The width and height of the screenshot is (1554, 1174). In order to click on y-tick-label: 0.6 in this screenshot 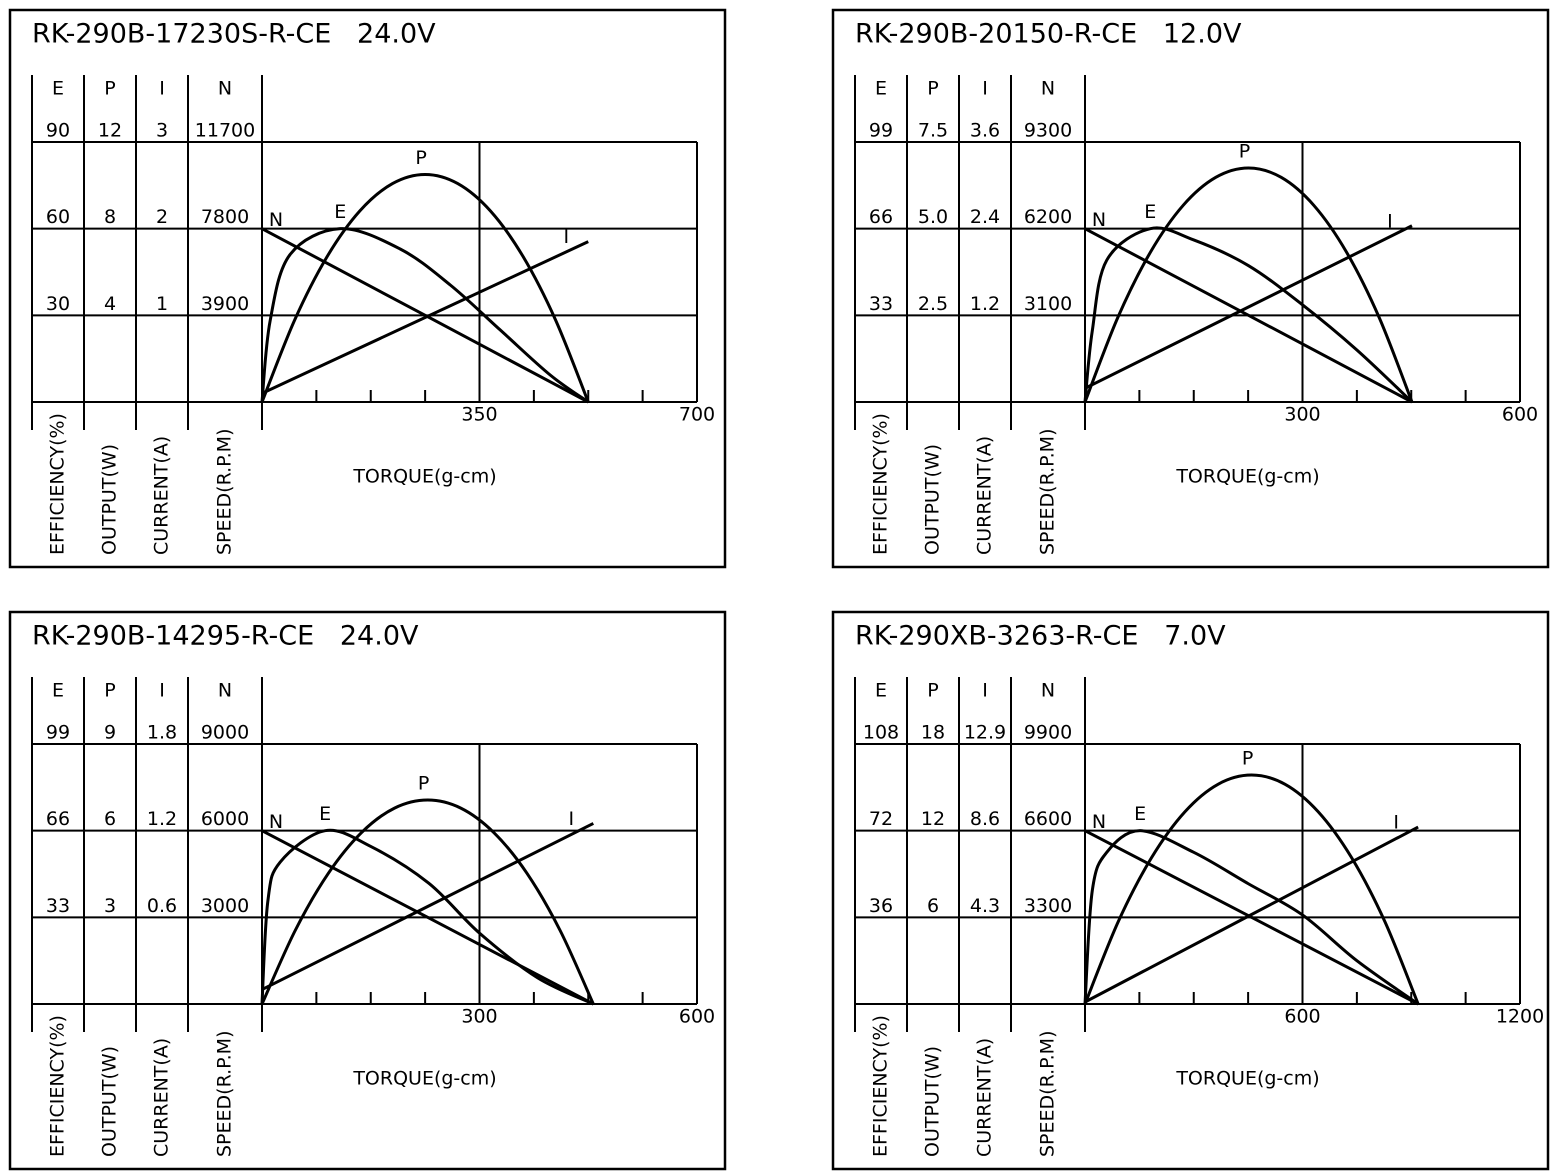, I will do `click(162, 906)`.